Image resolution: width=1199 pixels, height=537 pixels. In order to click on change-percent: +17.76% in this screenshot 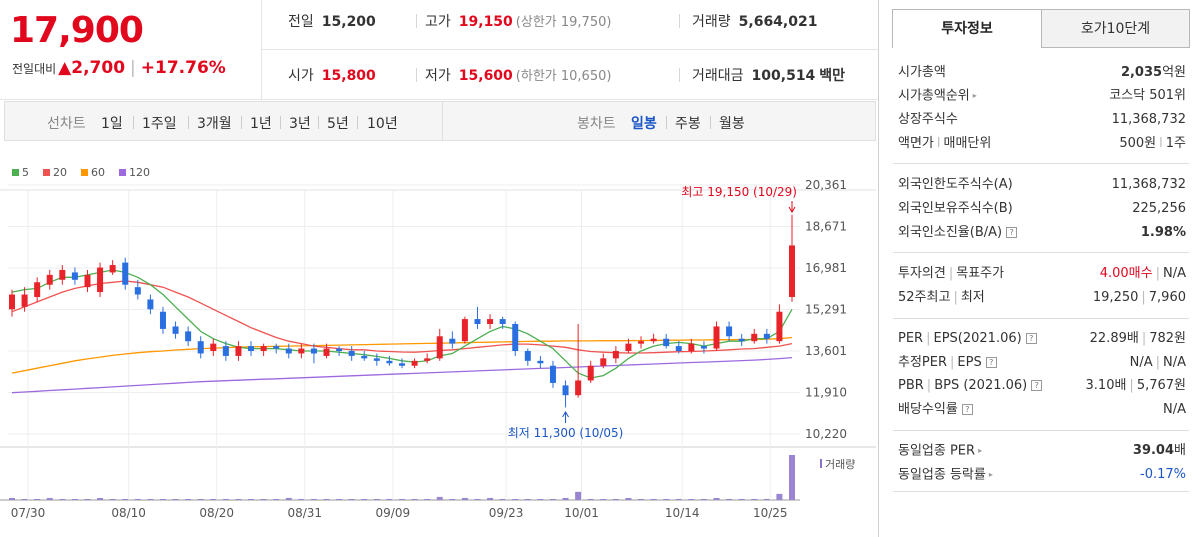, I will do `click(183, 68)`.